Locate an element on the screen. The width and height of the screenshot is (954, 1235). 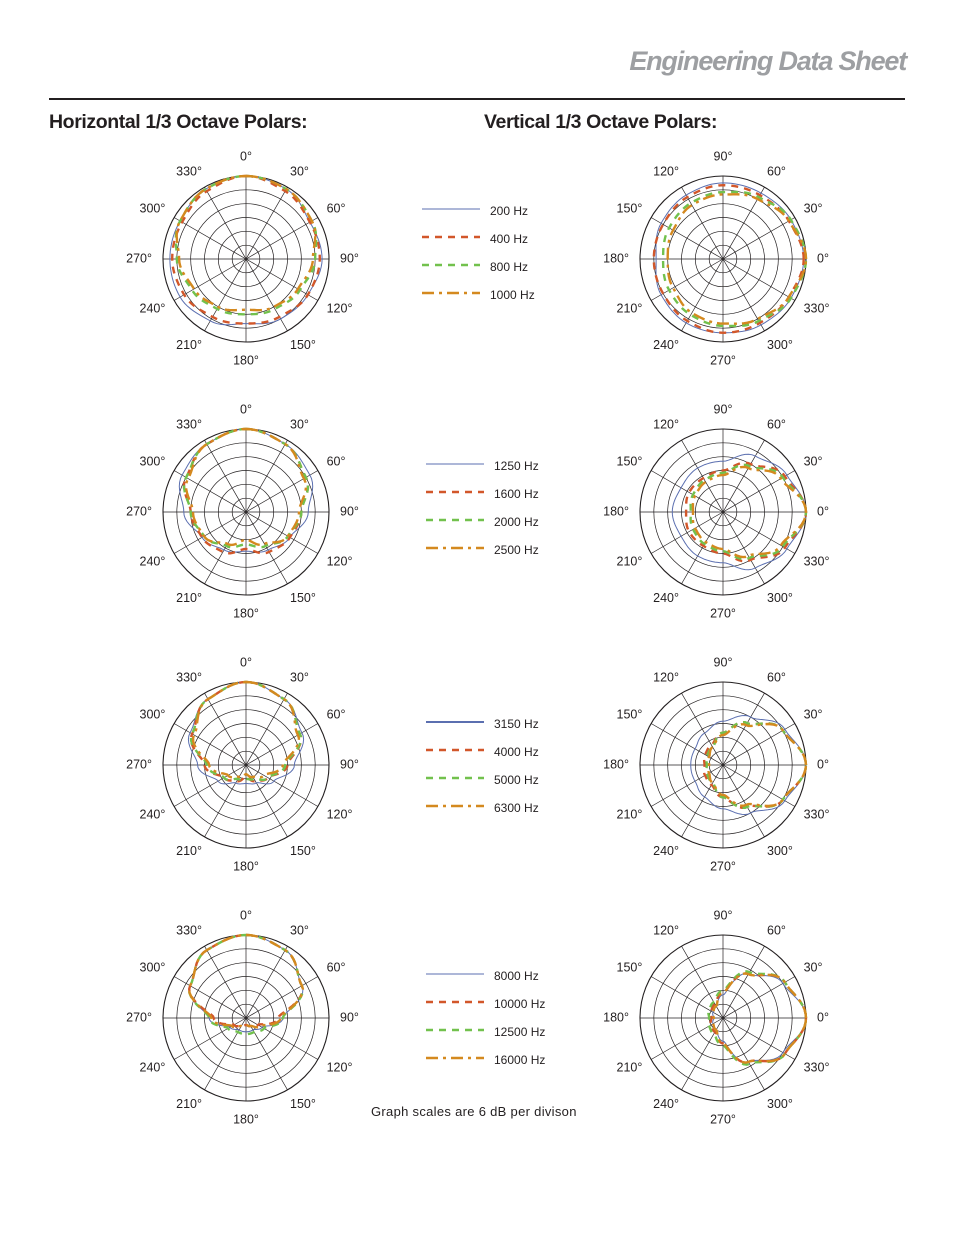
series-line-16000-hz is located at coordinates (246, 981).